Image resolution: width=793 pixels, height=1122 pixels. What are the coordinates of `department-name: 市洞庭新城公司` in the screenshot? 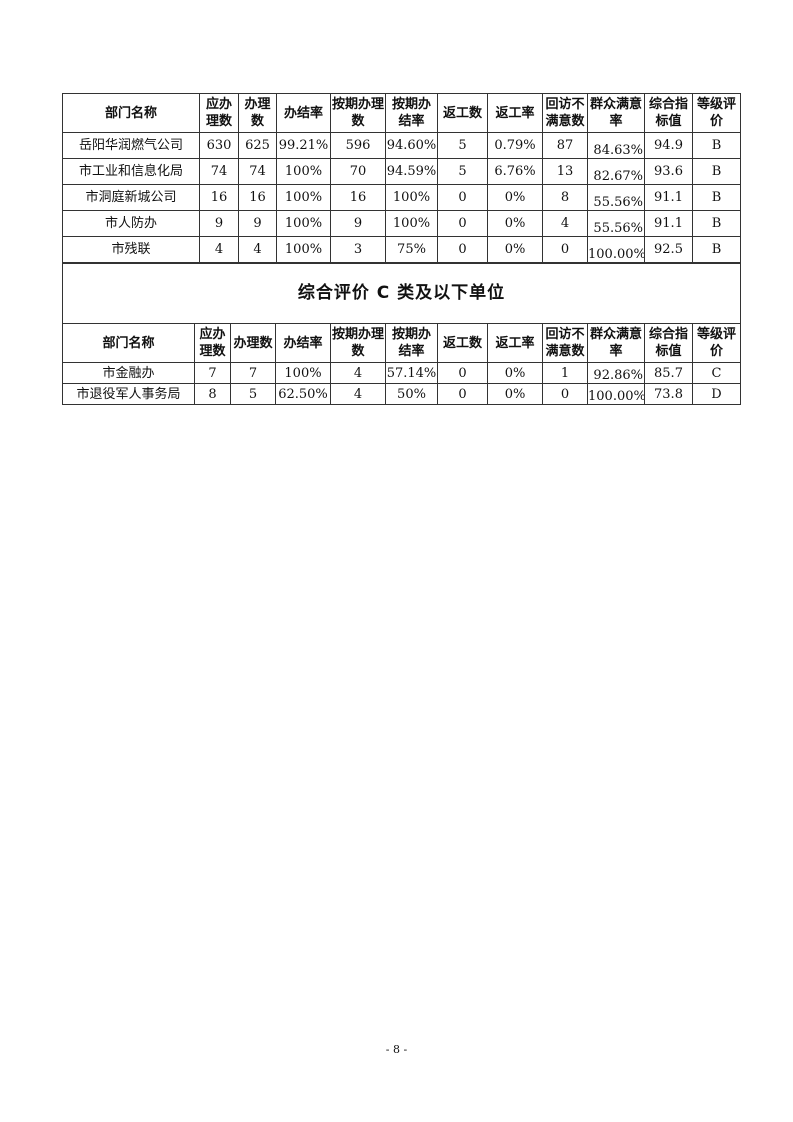 It's located at (131, 197).